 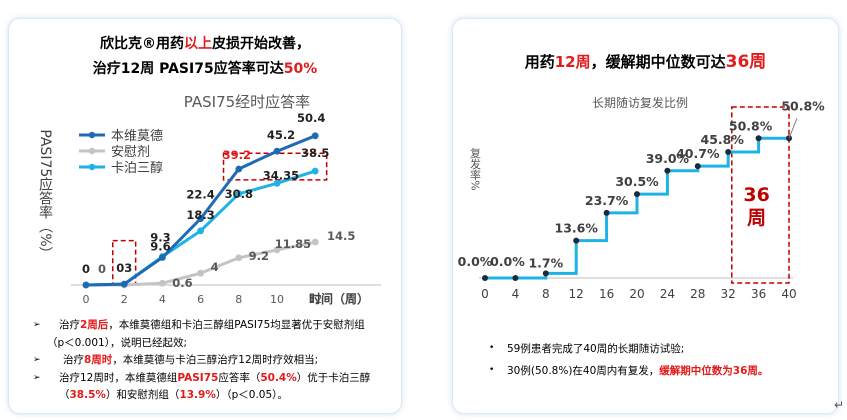 What do you see at coordinates (300, 69) in the screenshot?
I see `left-title-highlight2: 50%` at bounding box center [300, 69].